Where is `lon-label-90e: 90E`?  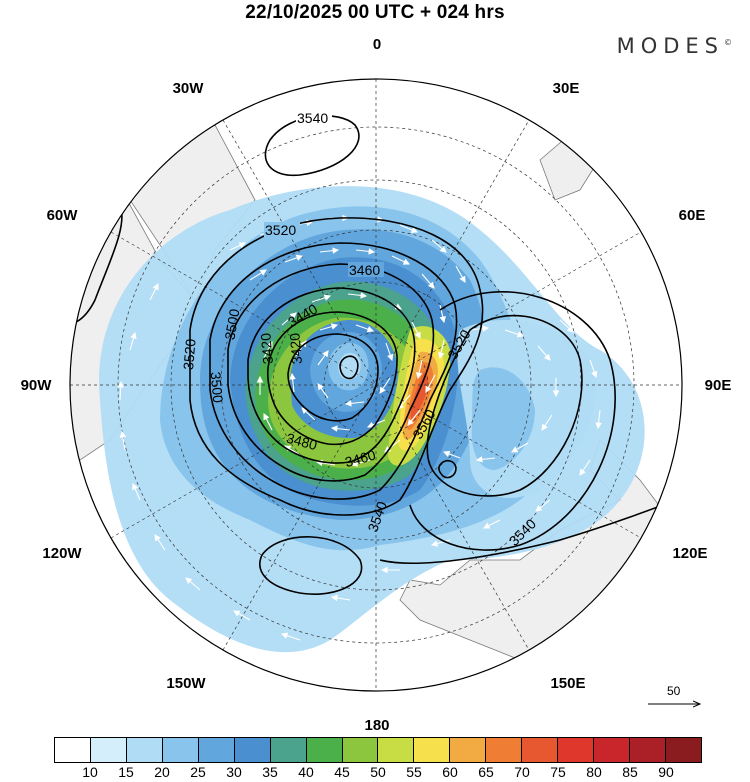 lon-label-90e: 90E is located at coordinates (718, 385).